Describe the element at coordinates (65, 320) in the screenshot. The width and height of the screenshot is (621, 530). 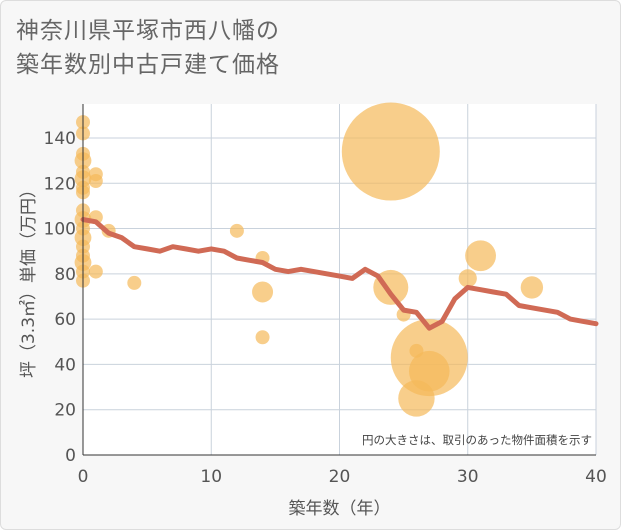
I see `y-tick-label-3: 60` at that location.